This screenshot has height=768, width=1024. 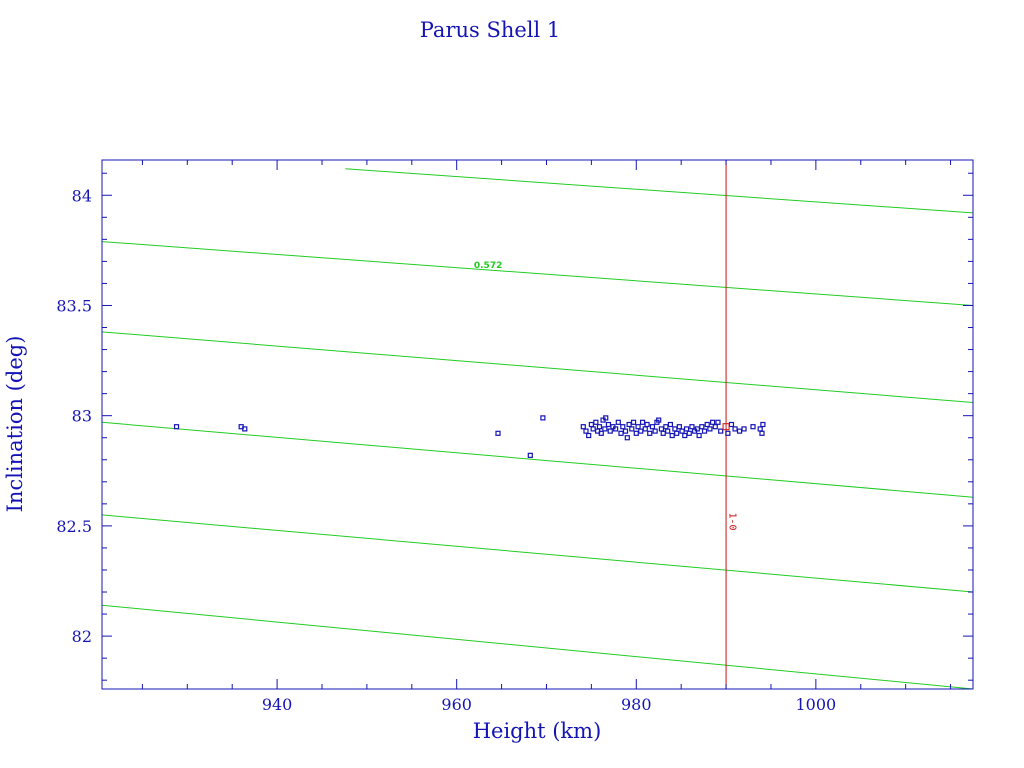 I want to click on y-tick-label: 82.5, so click(x=74, y=526).